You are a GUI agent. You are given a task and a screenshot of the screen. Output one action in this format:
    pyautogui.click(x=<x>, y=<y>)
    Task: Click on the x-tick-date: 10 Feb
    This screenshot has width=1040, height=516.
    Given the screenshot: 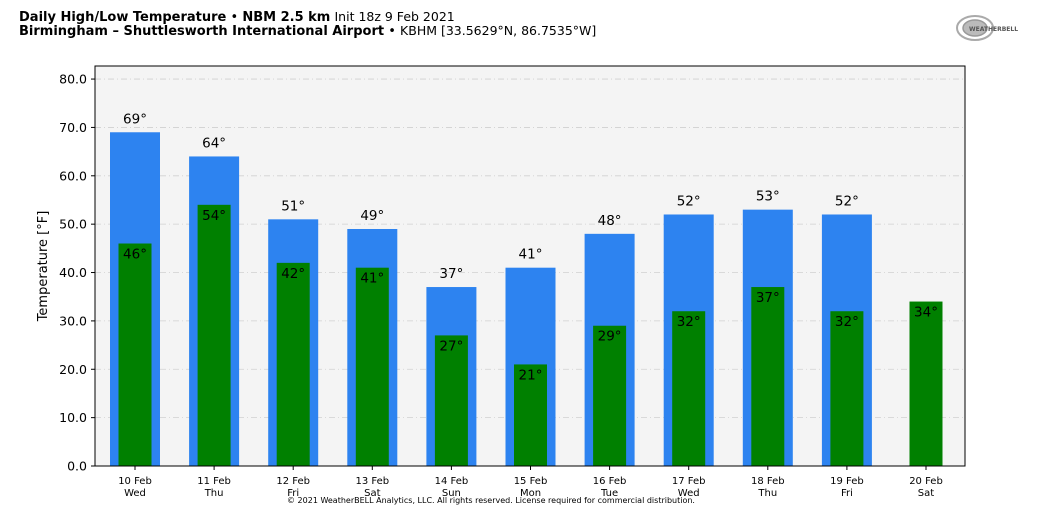 What is the action you would take?
    pyautogui.click(x=135, y=481)
    